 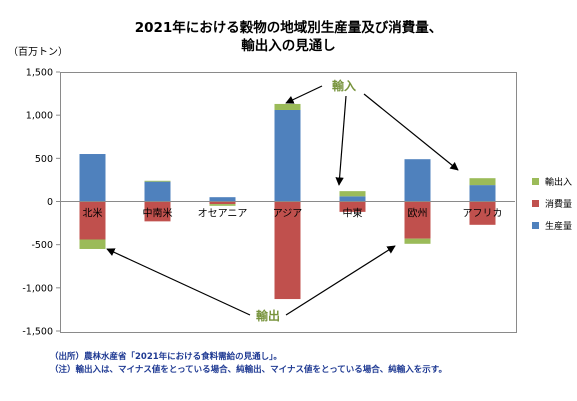 What do you see at coordinates (268, 315) in the screenshot?
I see `export-annotation-label: 輸出` at bounding box center [268, 315].